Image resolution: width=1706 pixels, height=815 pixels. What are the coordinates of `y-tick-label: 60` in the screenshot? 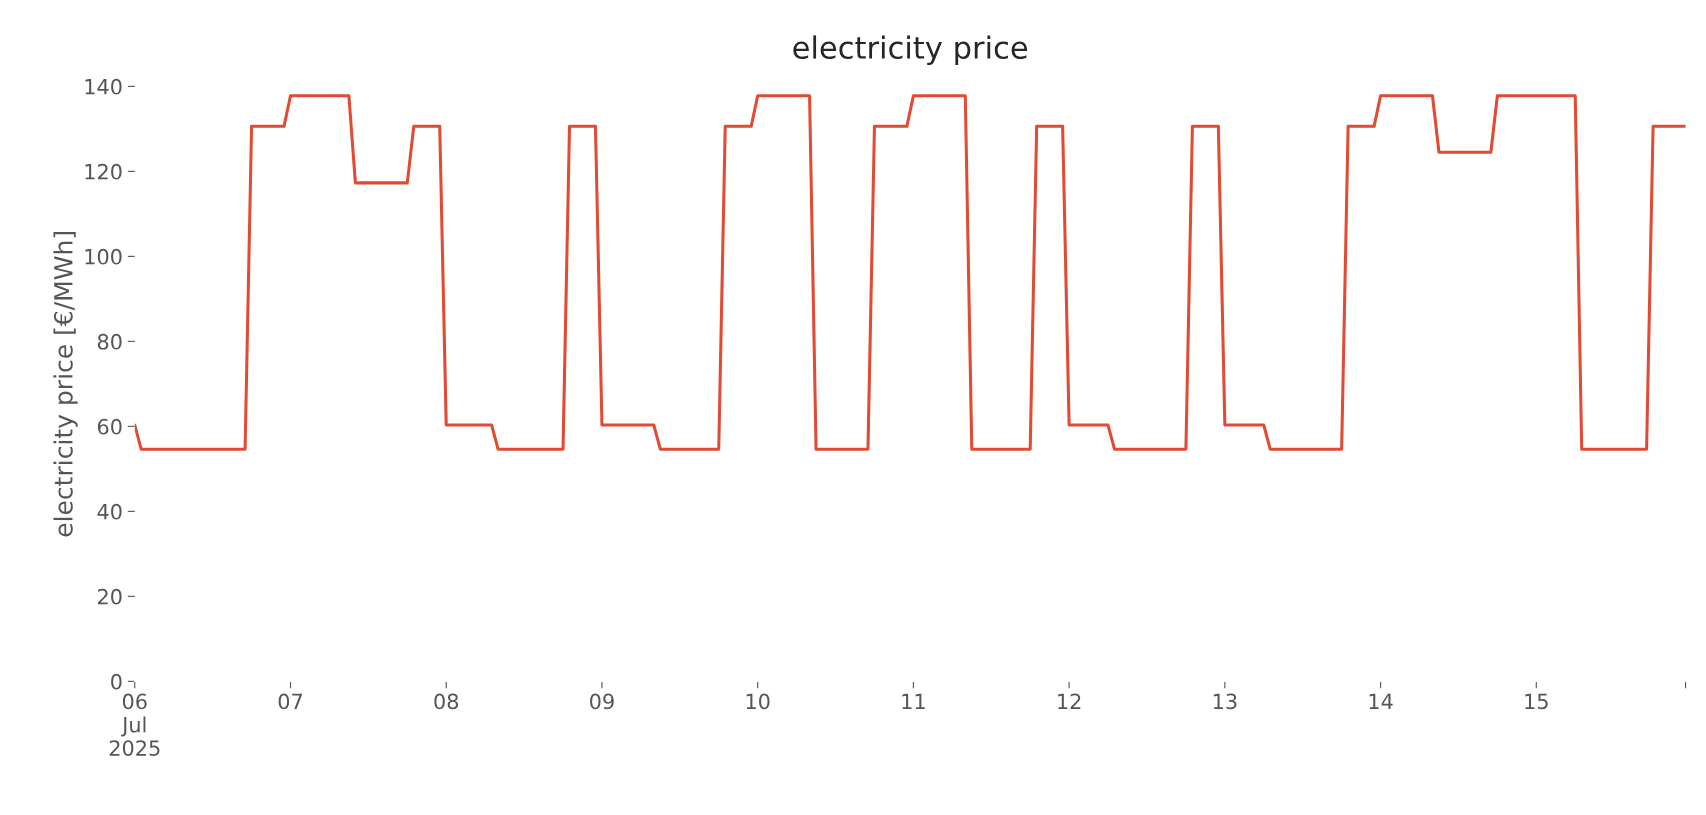 It's located at (109, 426).